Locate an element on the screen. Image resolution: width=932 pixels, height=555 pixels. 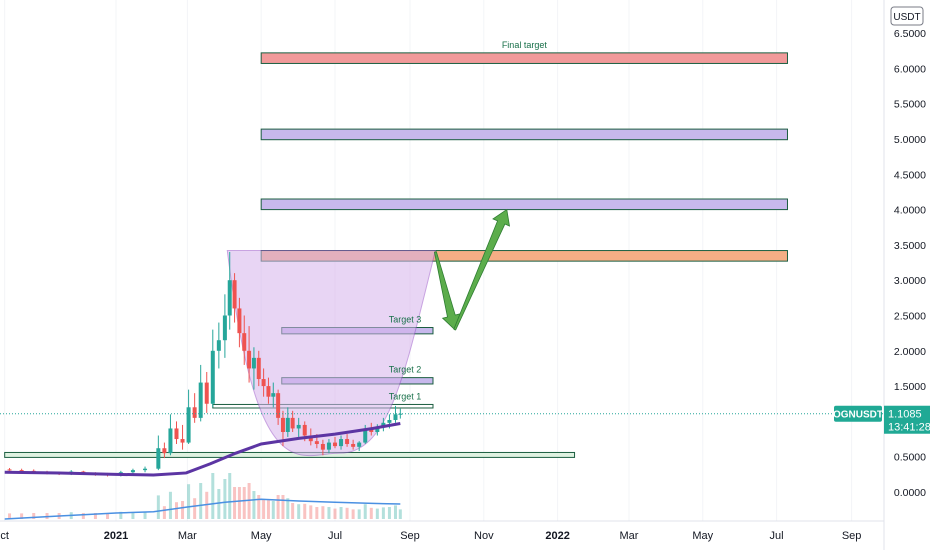
projection-arrows is located at coordinates (471, 269).